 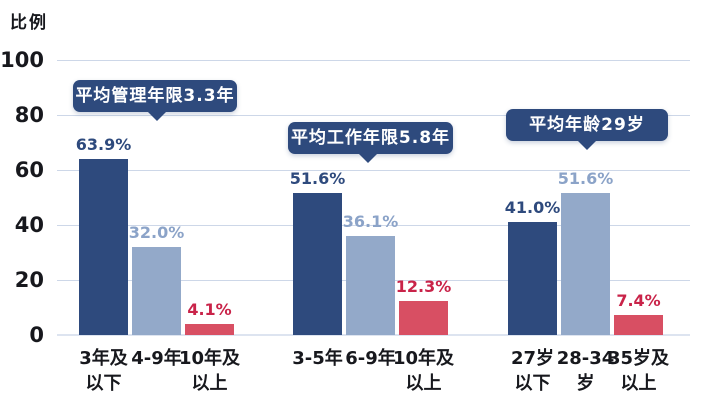 What do you see at coordinates (29, 280) in the screenshot?
I see `y-axis-tick-label: 20` at bounding box center [29, 280].